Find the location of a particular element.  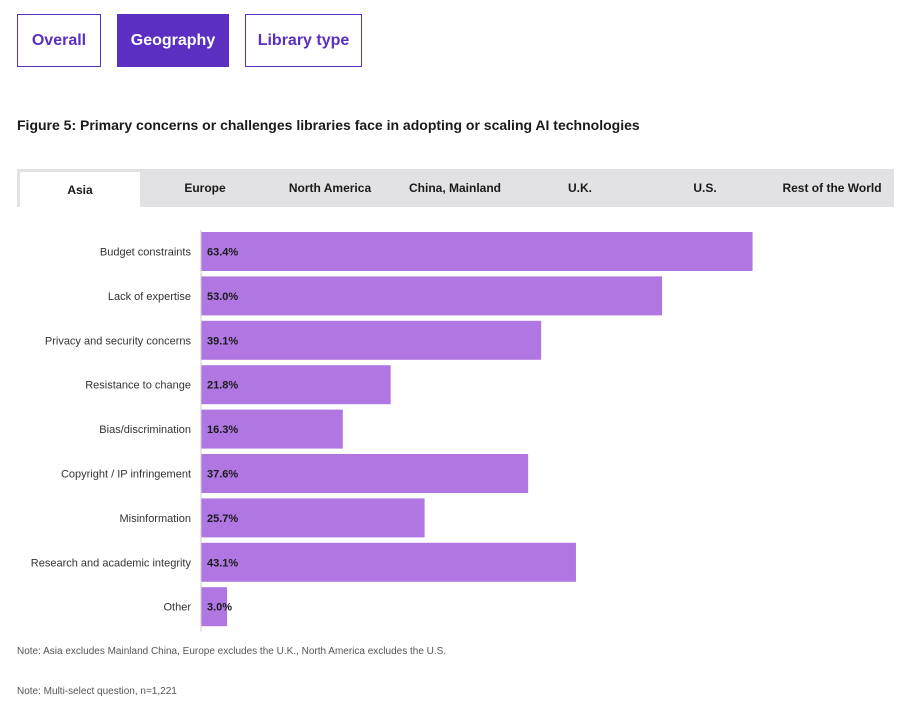

region-tab-us: U.S. is located at coordinates (705, 188).